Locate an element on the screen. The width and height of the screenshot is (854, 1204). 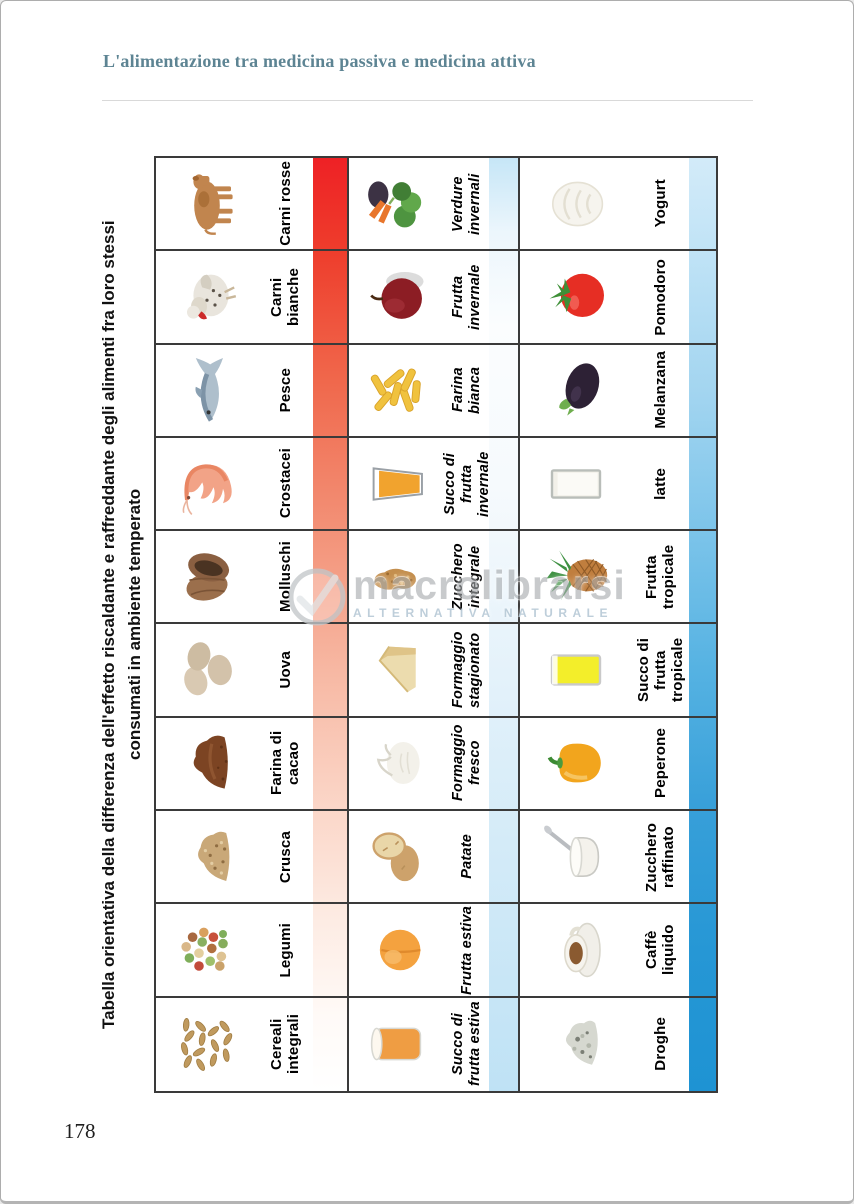
food-label: Uova is located at coordinates (285, 670).